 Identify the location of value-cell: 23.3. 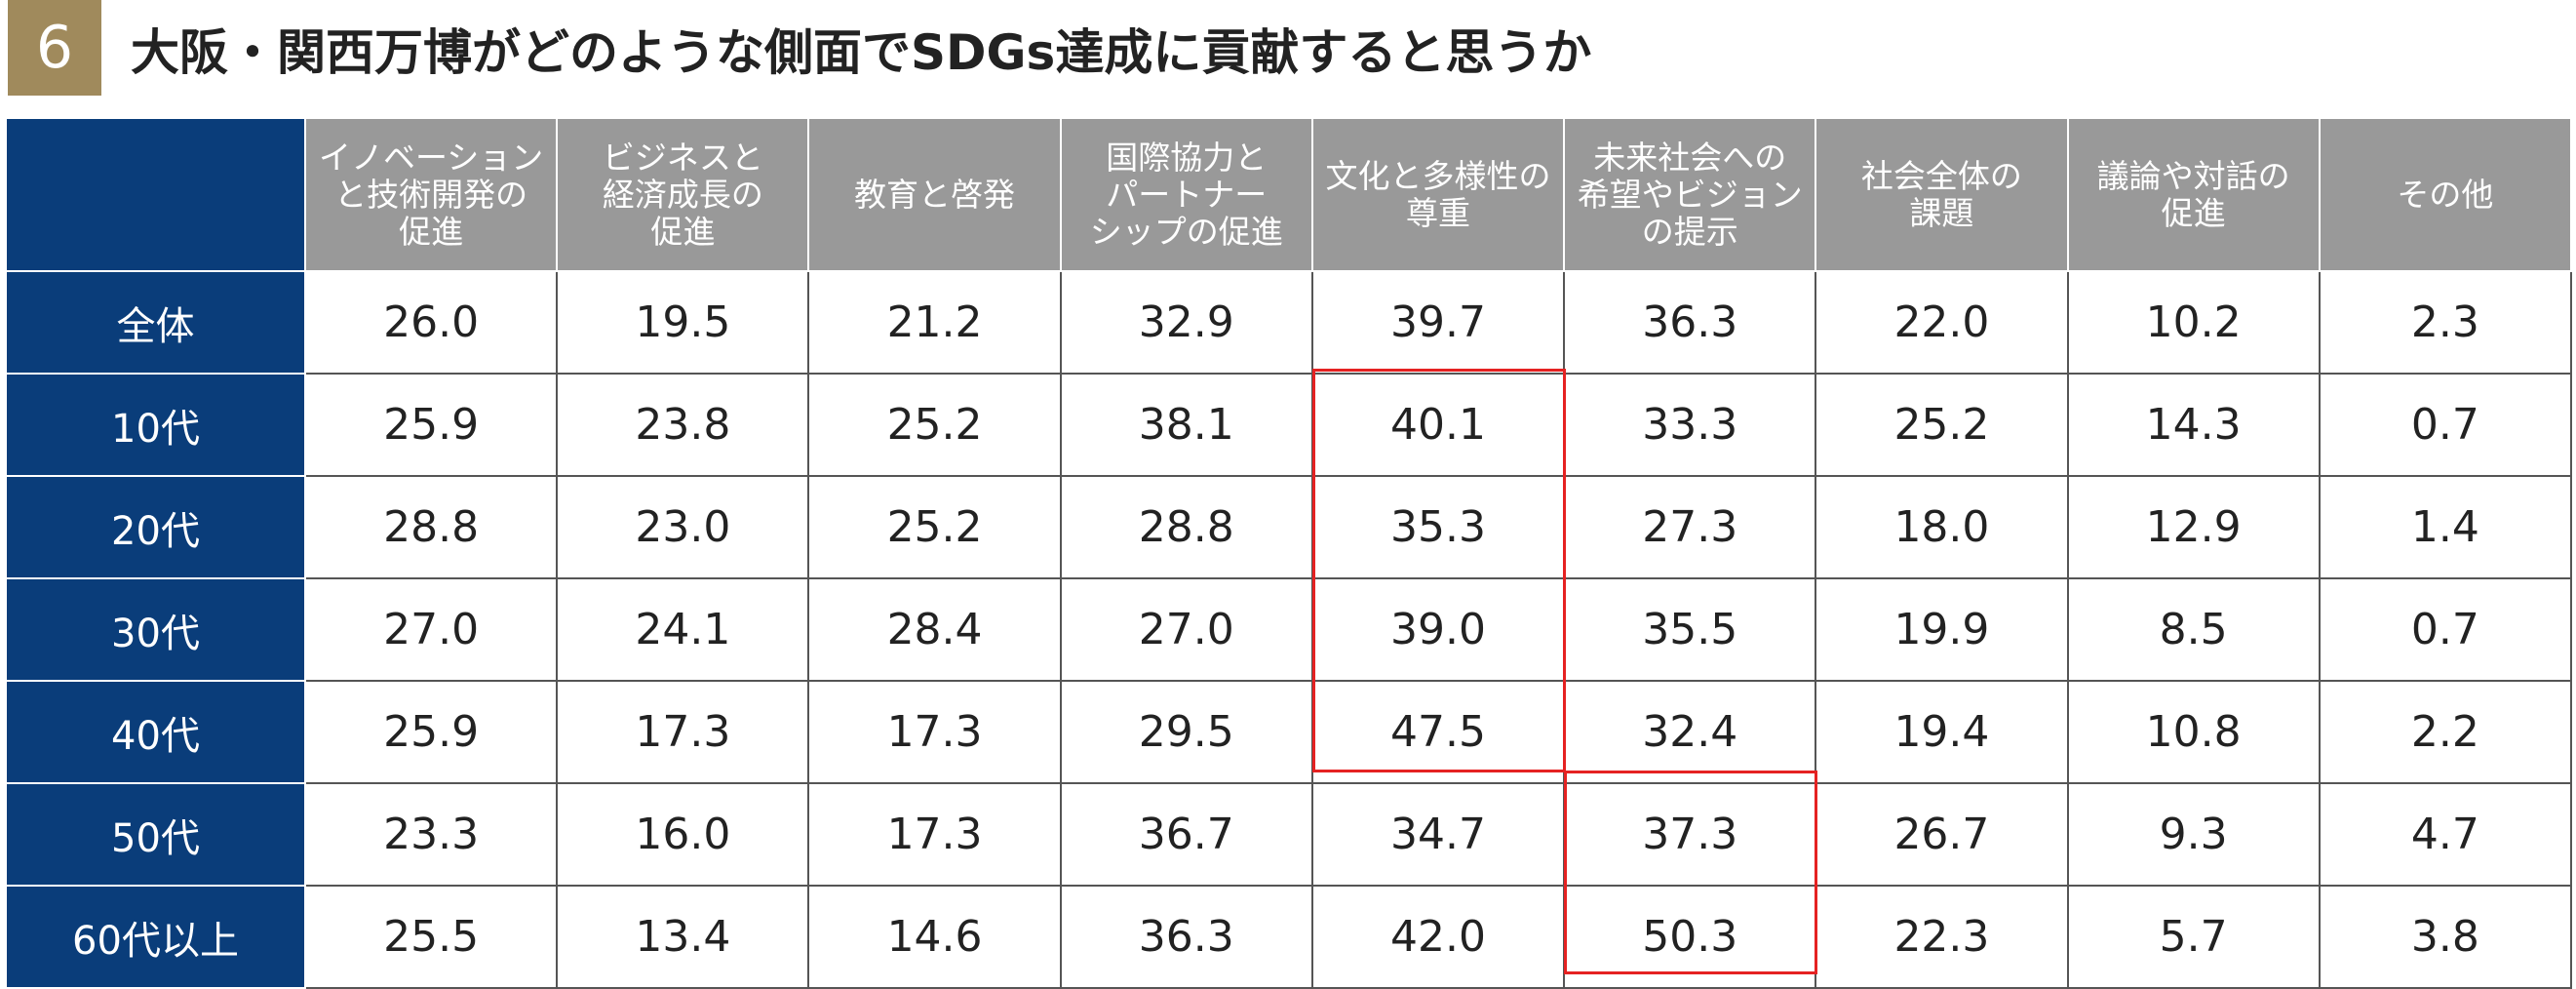
(431, 834).